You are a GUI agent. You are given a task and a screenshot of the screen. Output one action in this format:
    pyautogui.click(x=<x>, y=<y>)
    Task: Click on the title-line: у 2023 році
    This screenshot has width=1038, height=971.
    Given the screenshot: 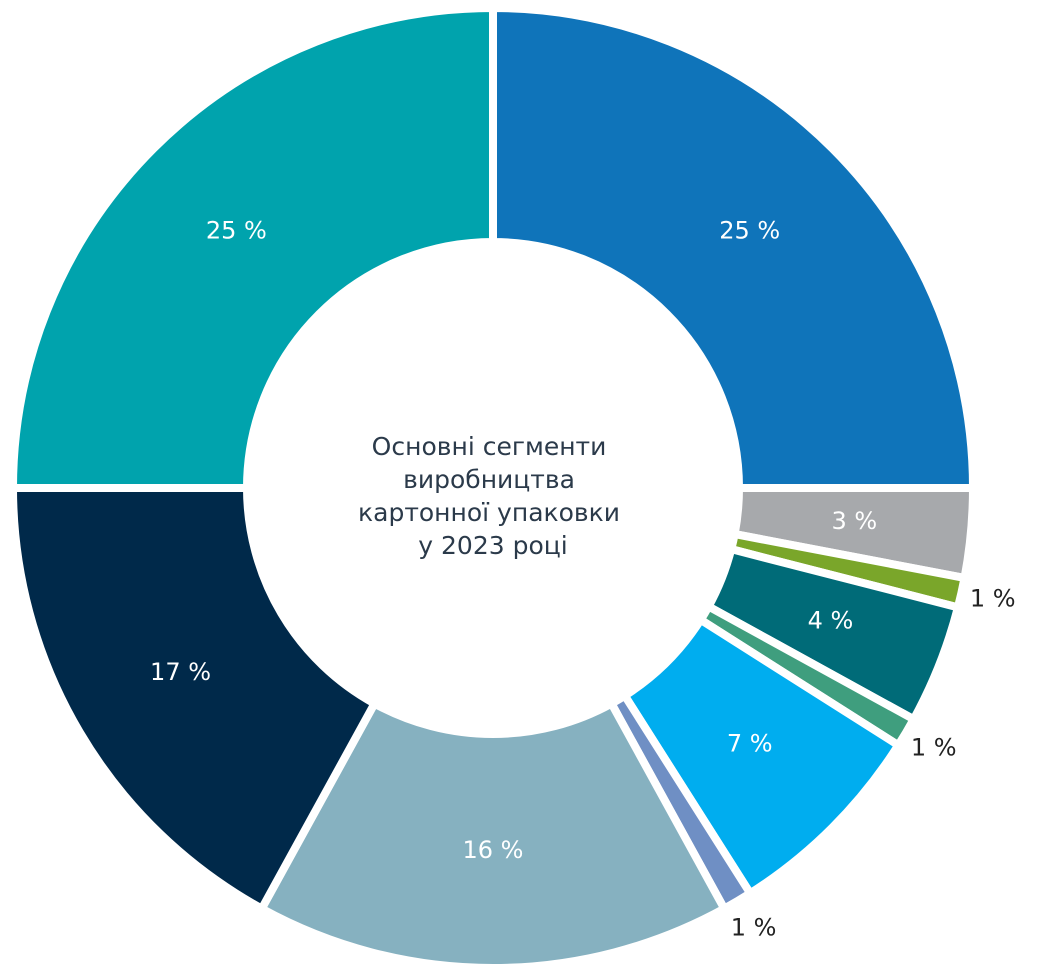 What is the action you would take?
    pyautogui.click(x=492, y=545)
    